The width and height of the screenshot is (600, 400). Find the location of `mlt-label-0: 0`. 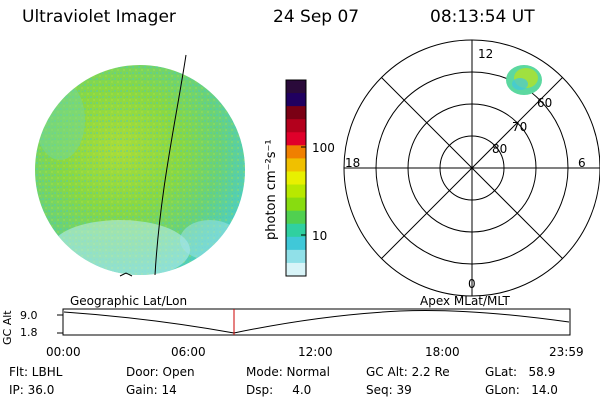

mlt-label-0: 0 is located at coordinates (472, 284).